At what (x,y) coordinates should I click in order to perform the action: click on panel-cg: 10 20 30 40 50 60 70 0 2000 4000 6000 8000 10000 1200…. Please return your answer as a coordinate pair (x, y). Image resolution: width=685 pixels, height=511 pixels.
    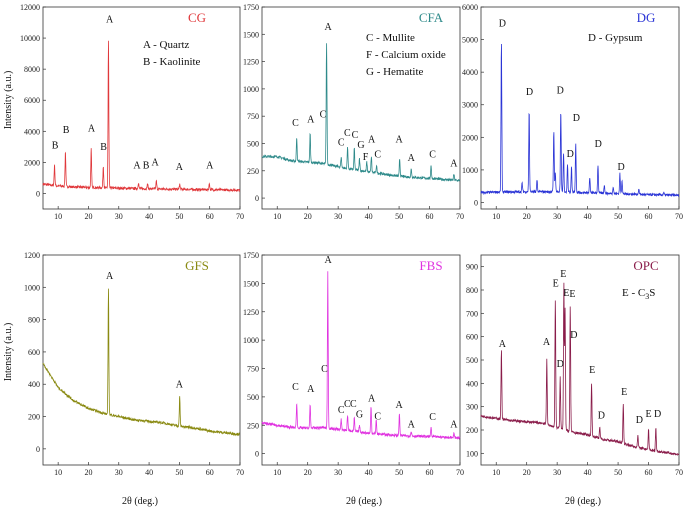
    Looking at the image, I should click on (132, 112).